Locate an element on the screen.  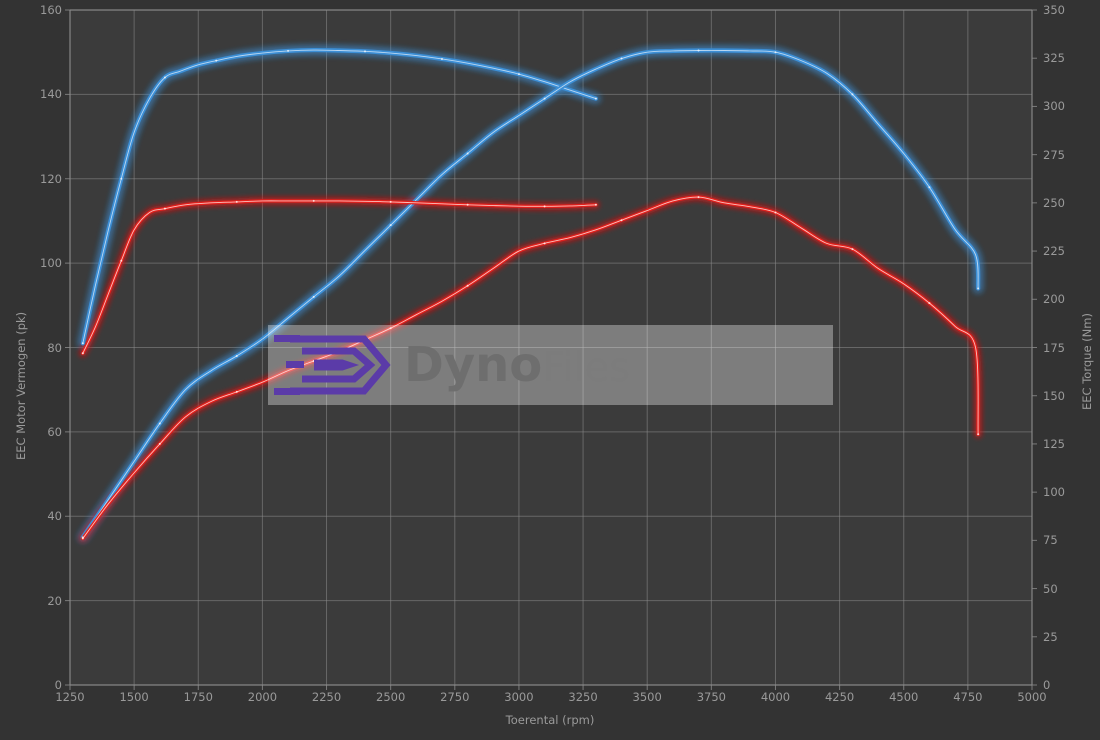
y-left-tick-160: 160 is located at coordinates (51, 10).